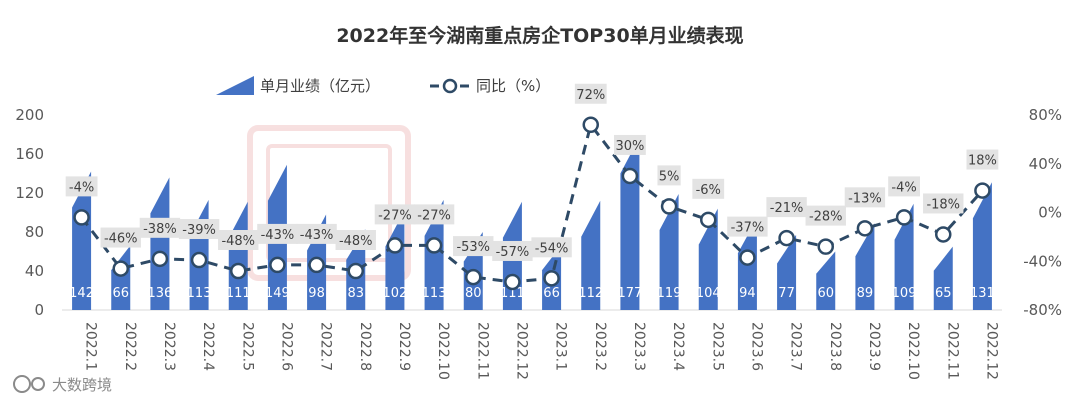 The width and height of the screenshot is (1080, 403). What do you see at coordinates (395, 215) in the screenshot?
I see `yoy-value-label: -27%` at bounding box center [395, 215].